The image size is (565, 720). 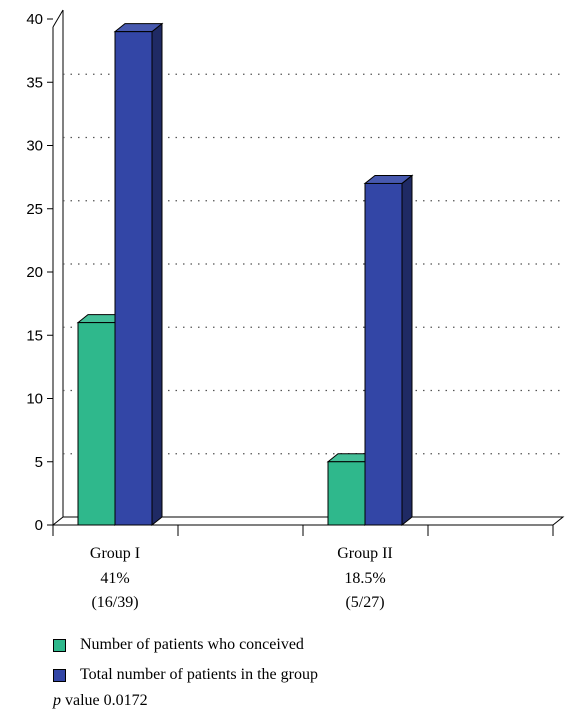 What do you see at coordinates (34, 146) in the screenshot?
I see `y-tick-label-30: 30` at bounding box center [34, 146].